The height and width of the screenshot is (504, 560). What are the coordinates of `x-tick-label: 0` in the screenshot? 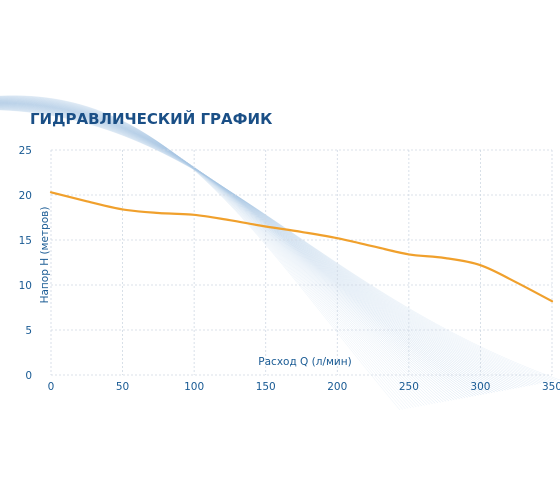 It's located at (51, 387).